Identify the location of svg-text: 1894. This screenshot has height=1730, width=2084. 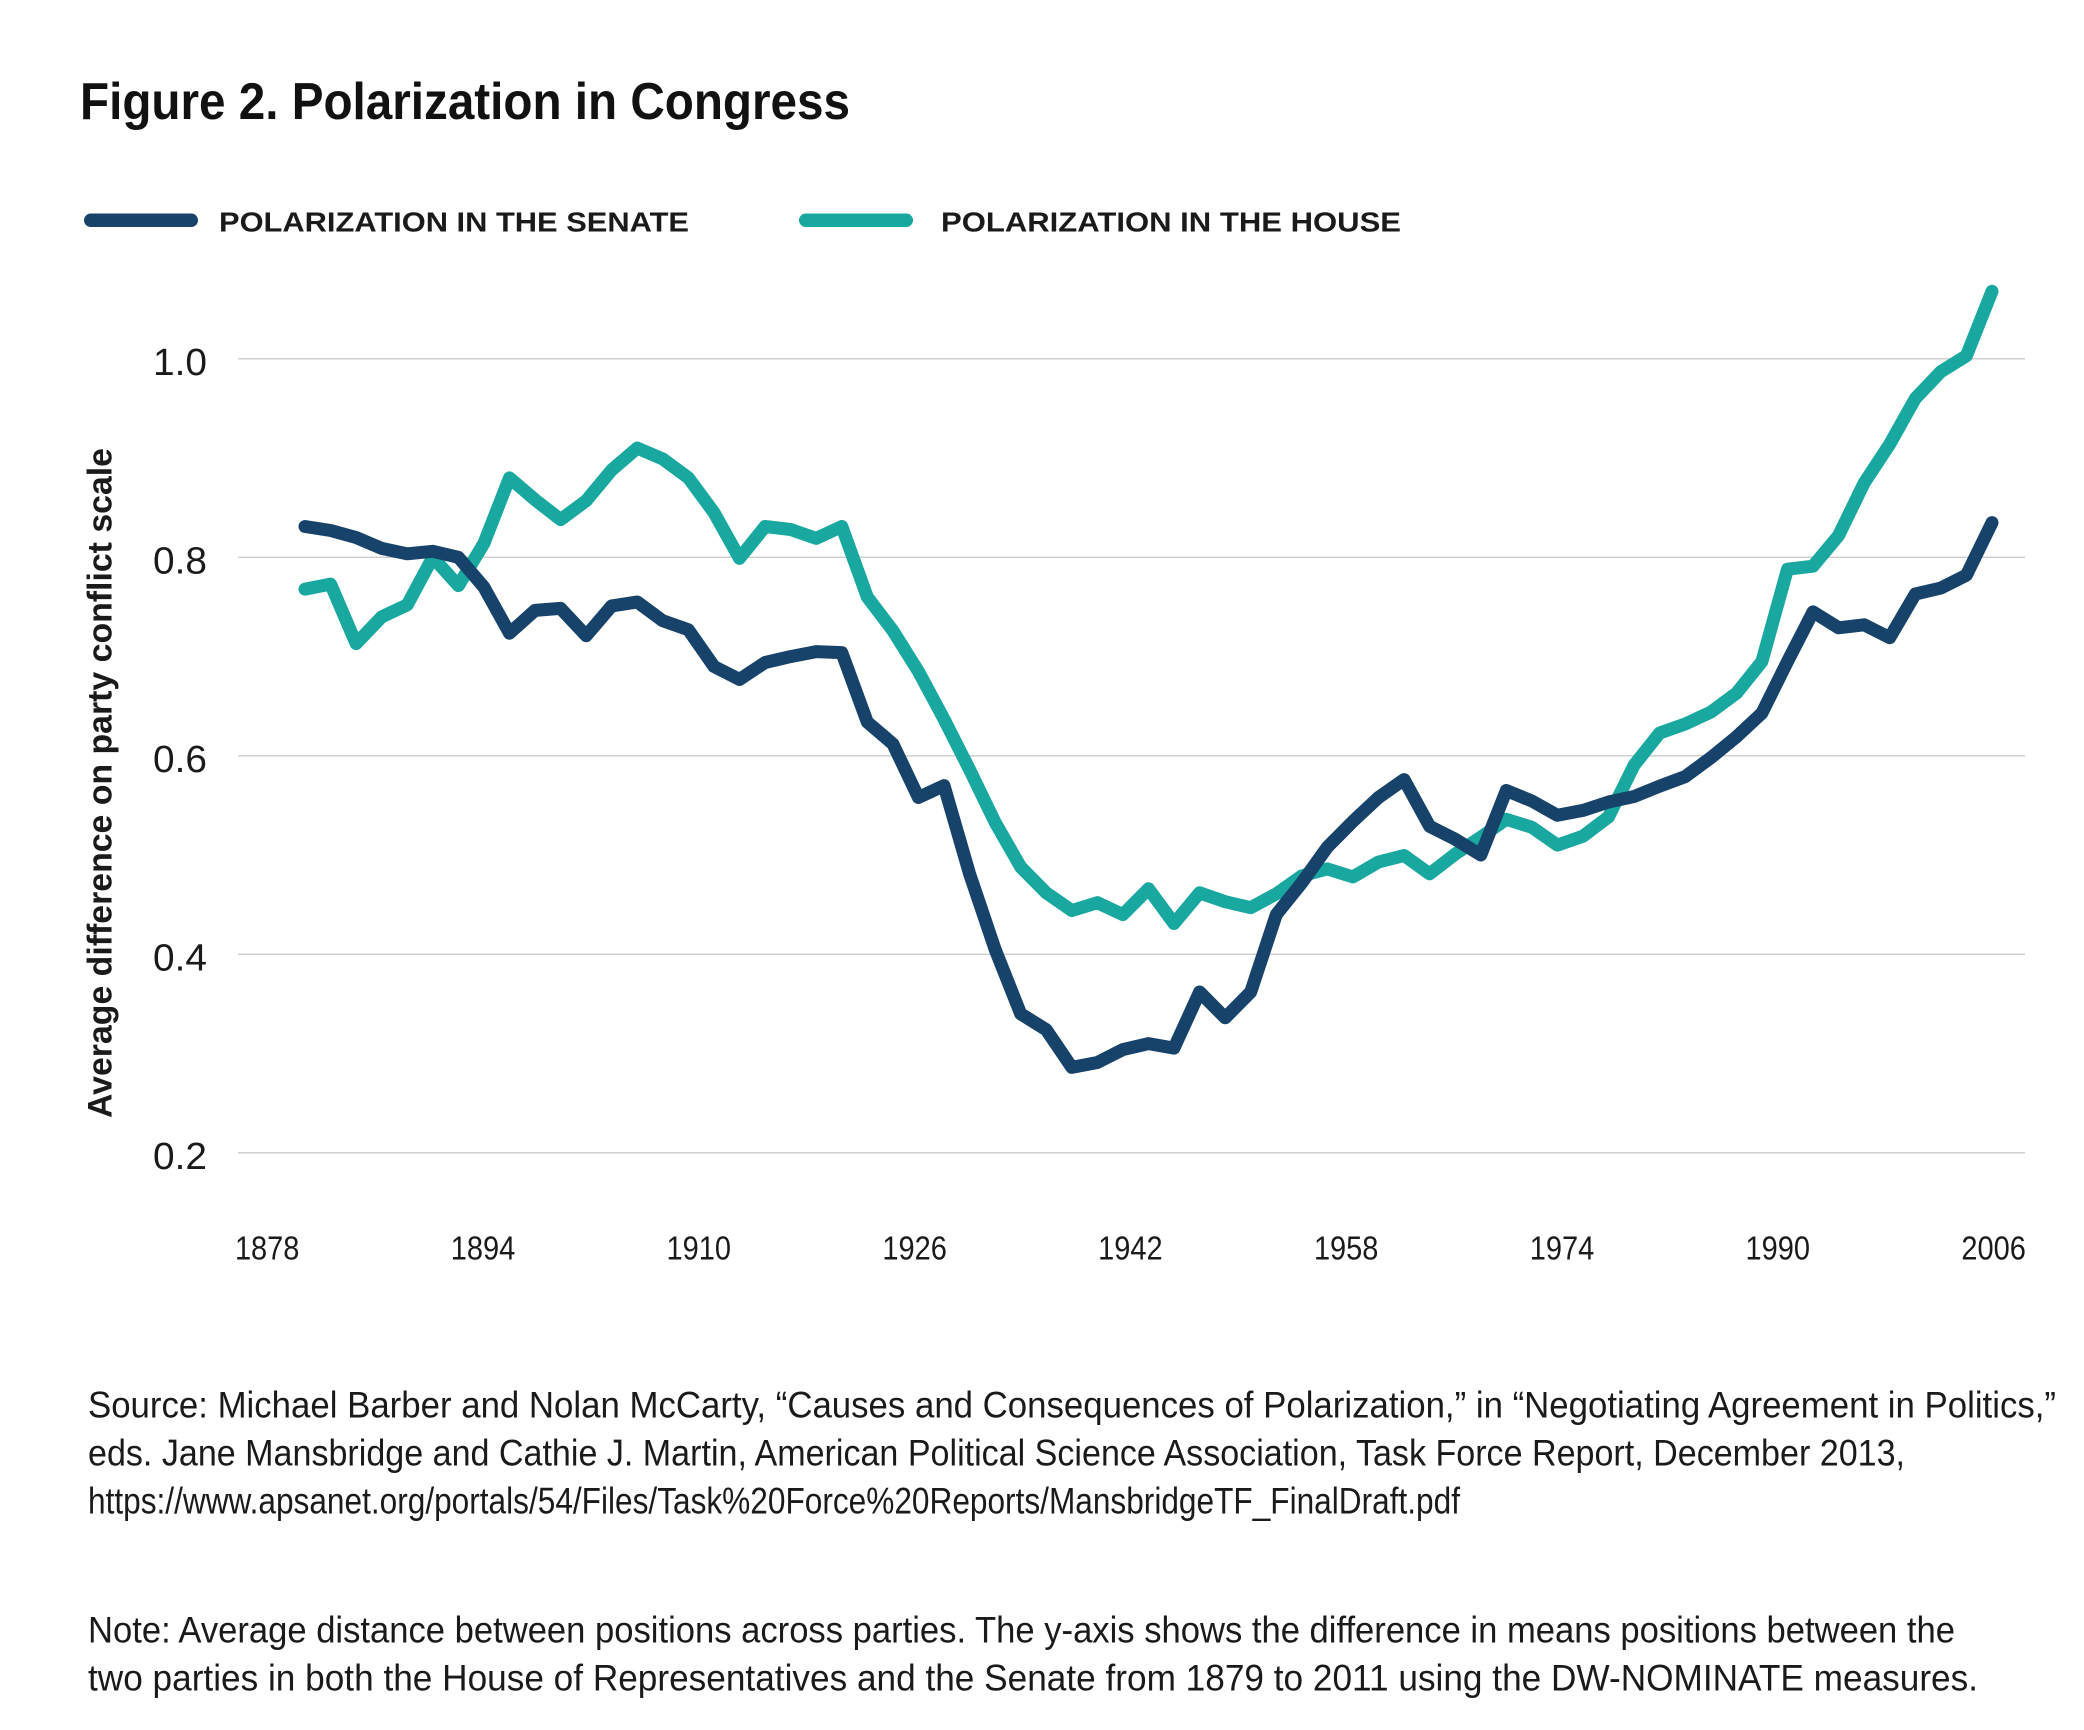
(483, 1247).